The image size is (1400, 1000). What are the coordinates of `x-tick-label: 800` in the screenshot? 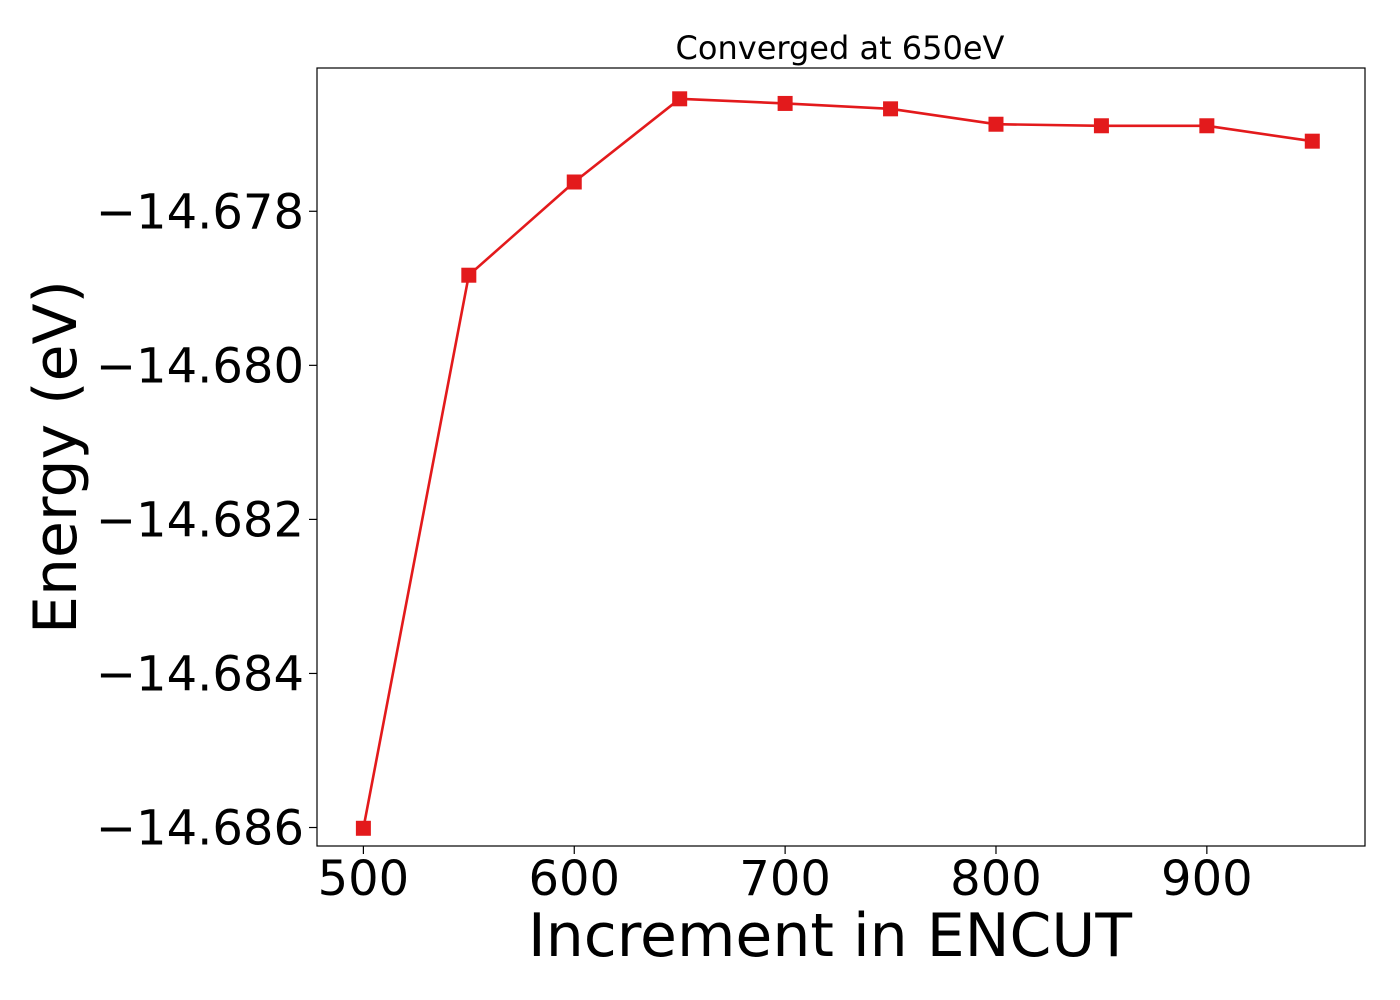 It's located at (996, 879).